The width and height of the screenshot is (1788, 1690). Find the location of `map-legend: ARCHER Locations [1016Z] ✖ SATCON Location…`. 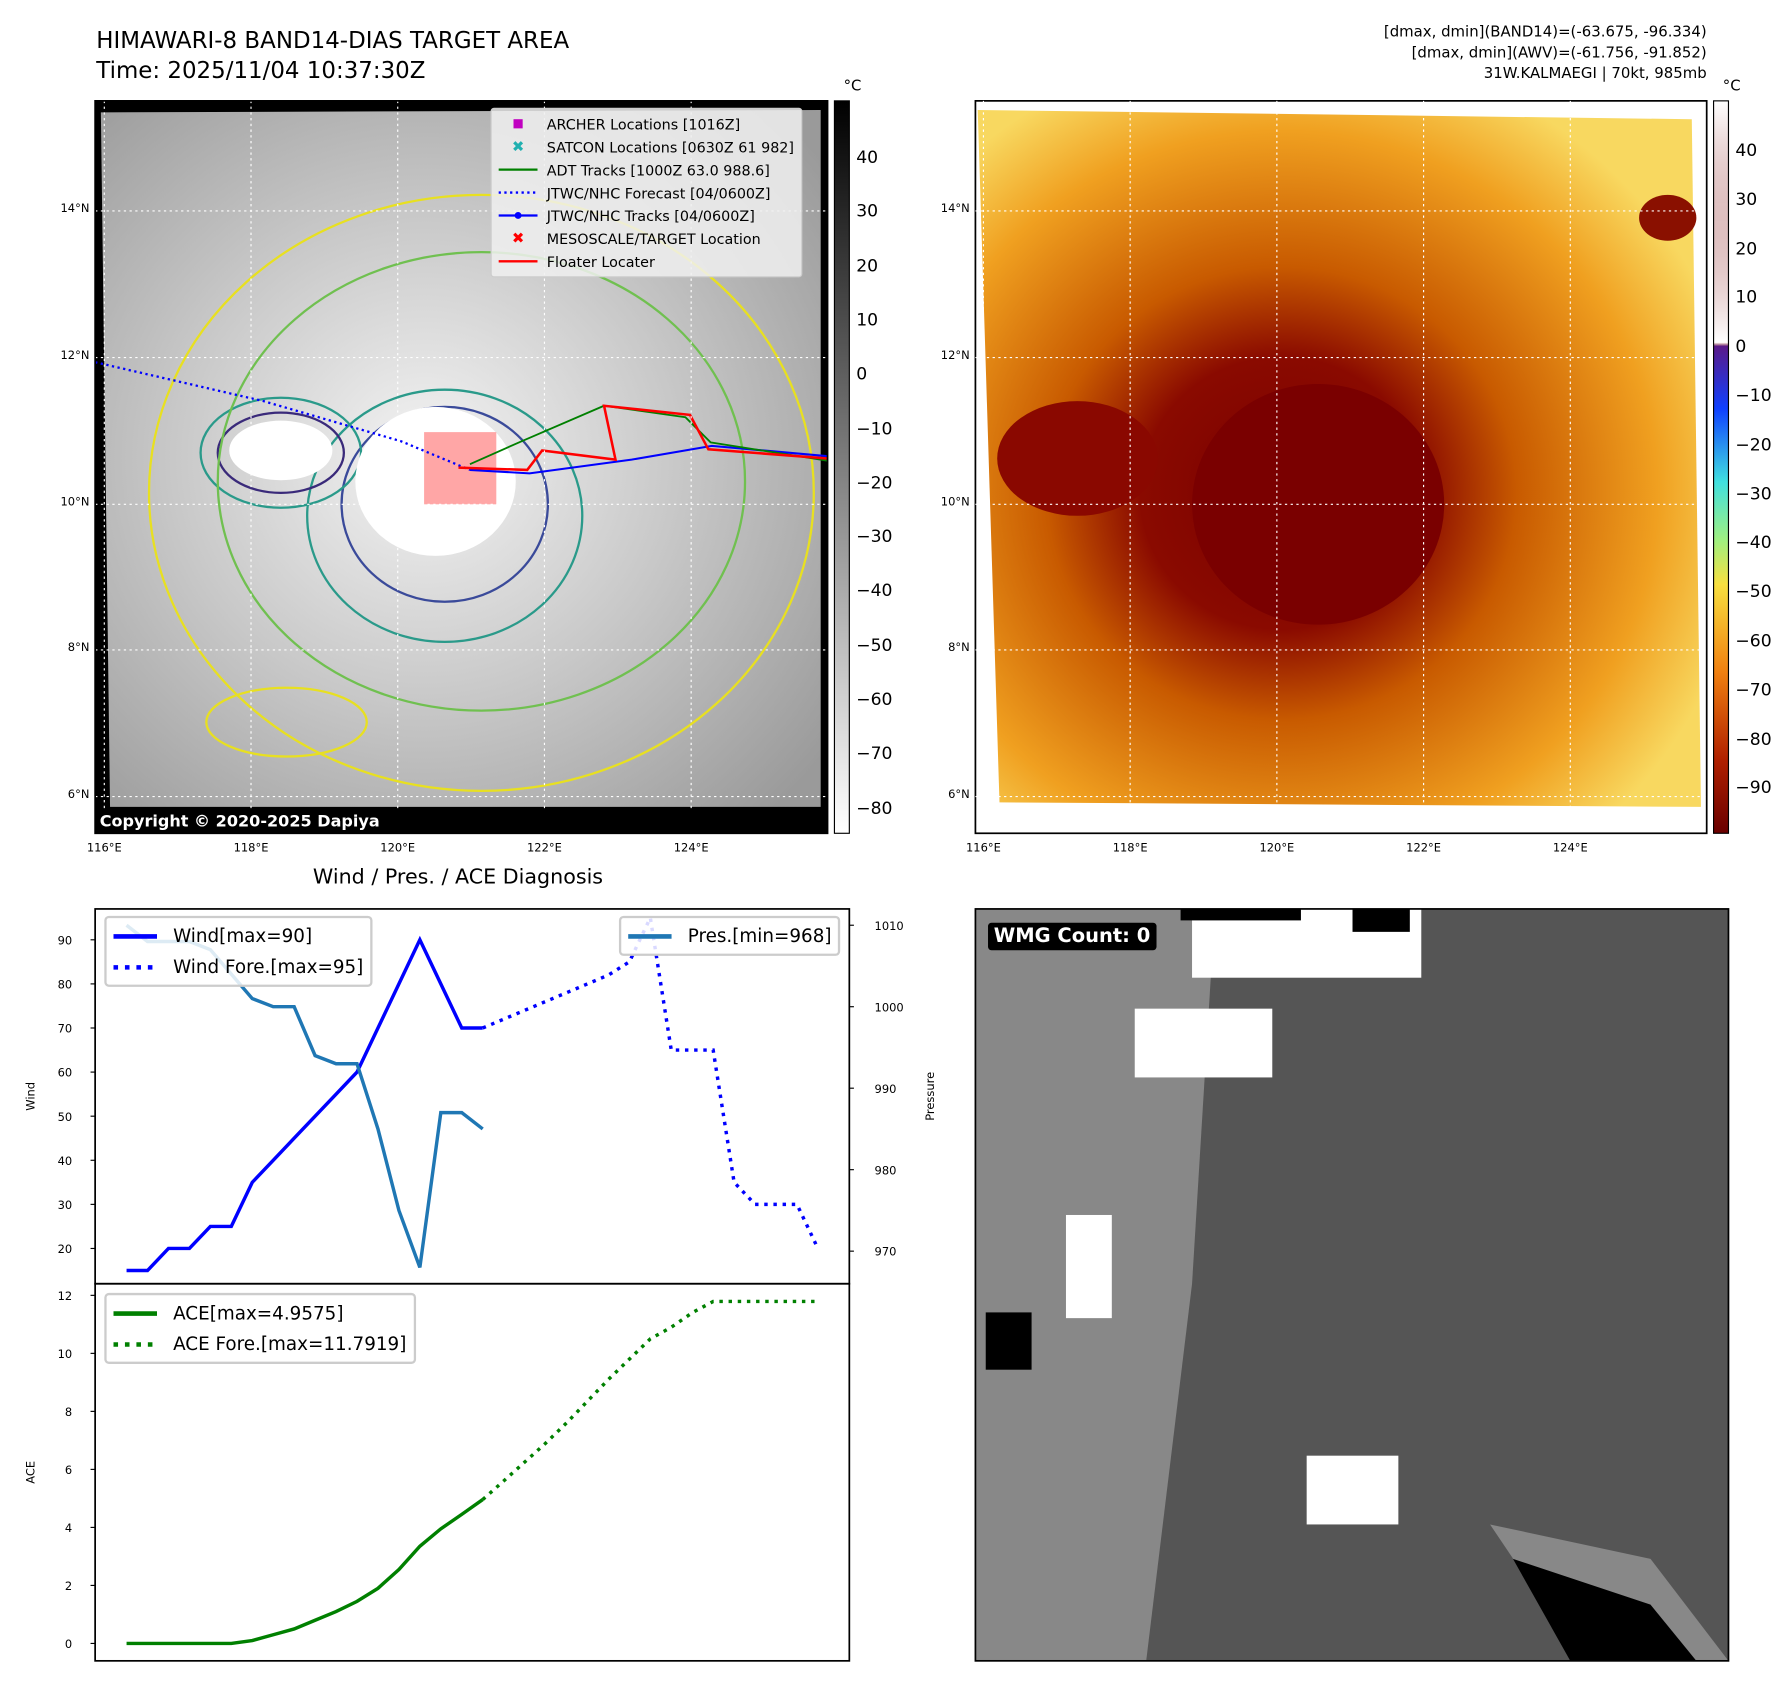

map-legend: ARCHER Locations [1016Z] ✖ SATCON Location… is located at coordinates (646, 192).